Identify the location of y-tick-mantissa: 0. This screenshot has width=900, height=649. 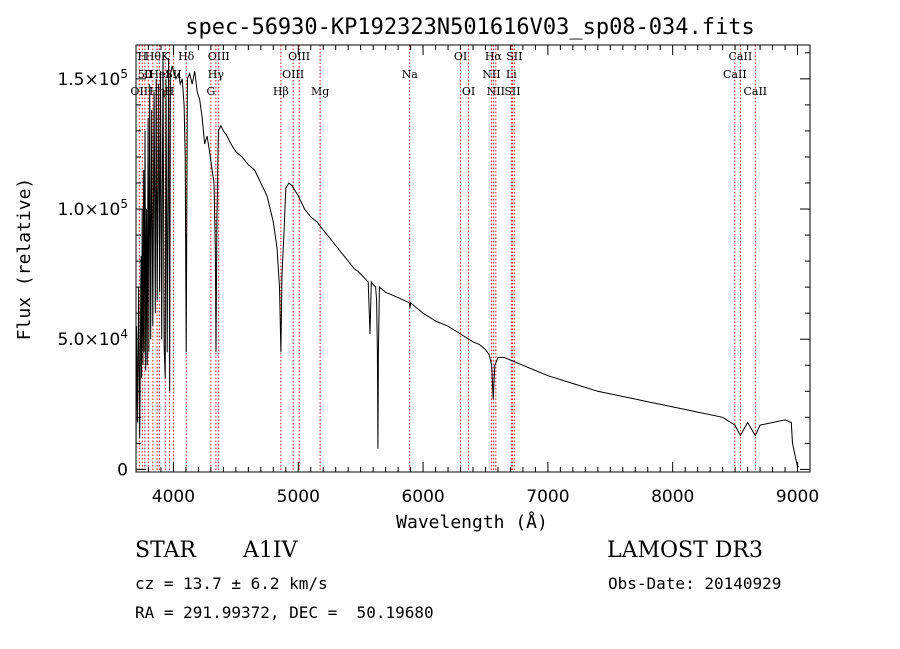
(122, 470).